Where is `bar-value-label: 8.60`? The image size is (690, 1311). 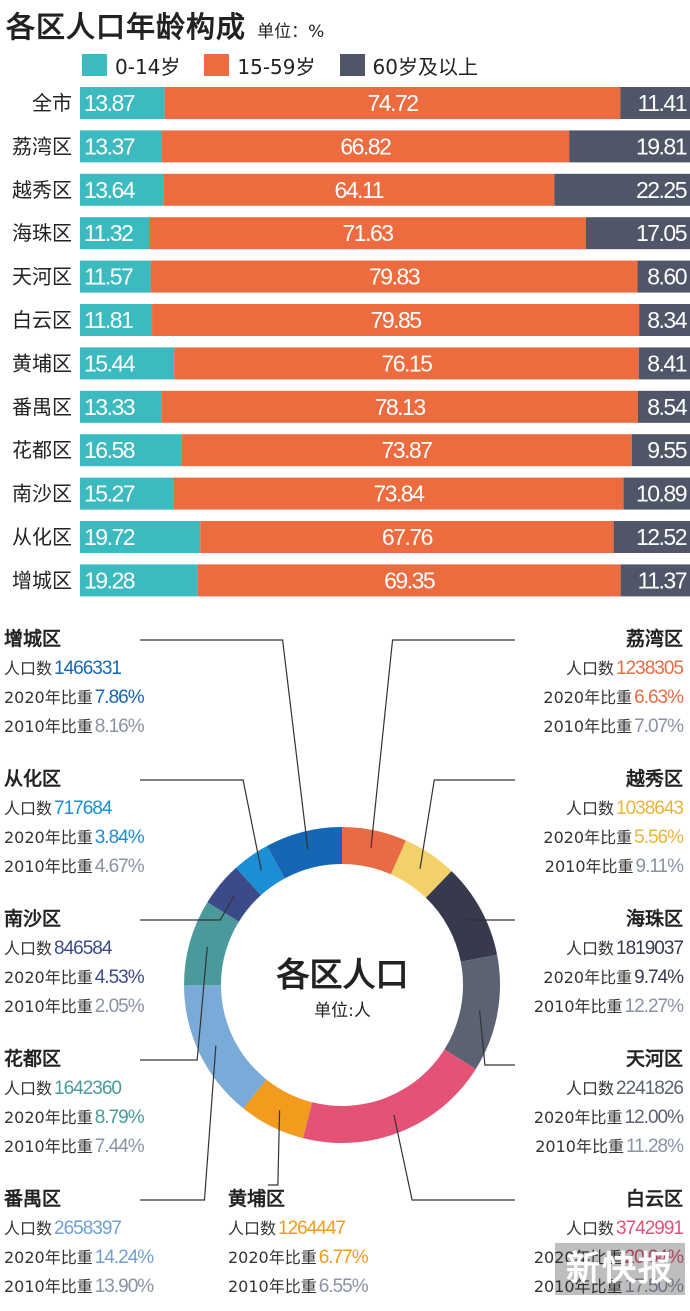
bar-value-label: 8.60 is located at coordinates (666, 277).